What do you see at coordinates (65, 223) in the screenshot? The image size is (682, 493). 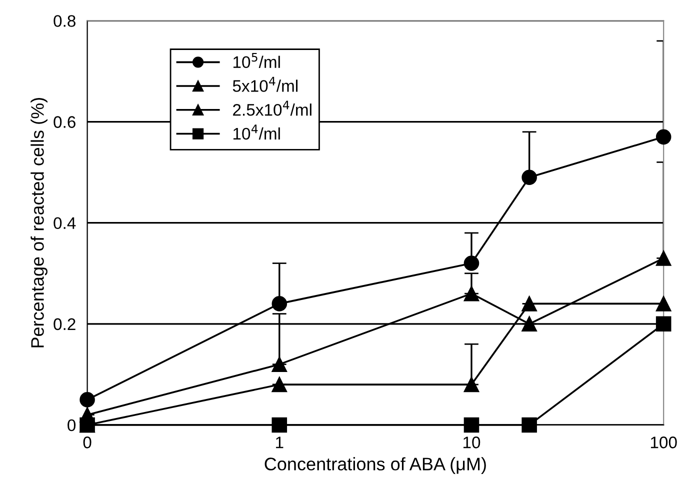 I see `y-tick-label: 0.4` at bounding box center [65, 223].